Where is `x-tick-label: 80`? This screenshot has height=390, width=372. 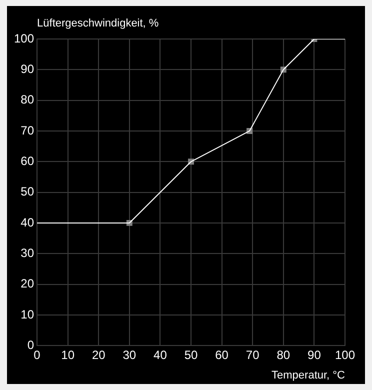
x-tick-label: 80 is located at coordinates (283, 355).